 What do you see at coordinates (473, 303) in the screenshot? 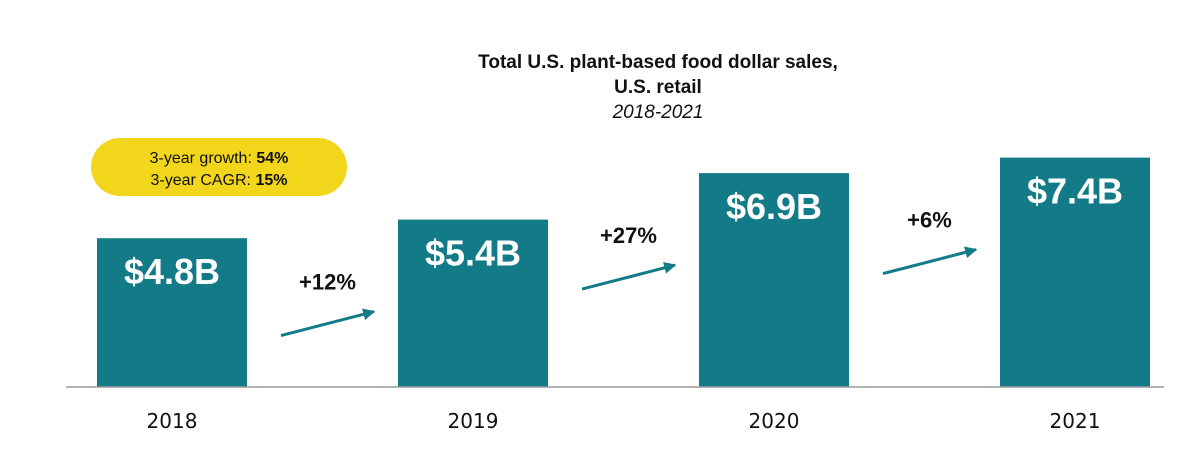
I see `bar-2019` at bounding box center [473, 303].